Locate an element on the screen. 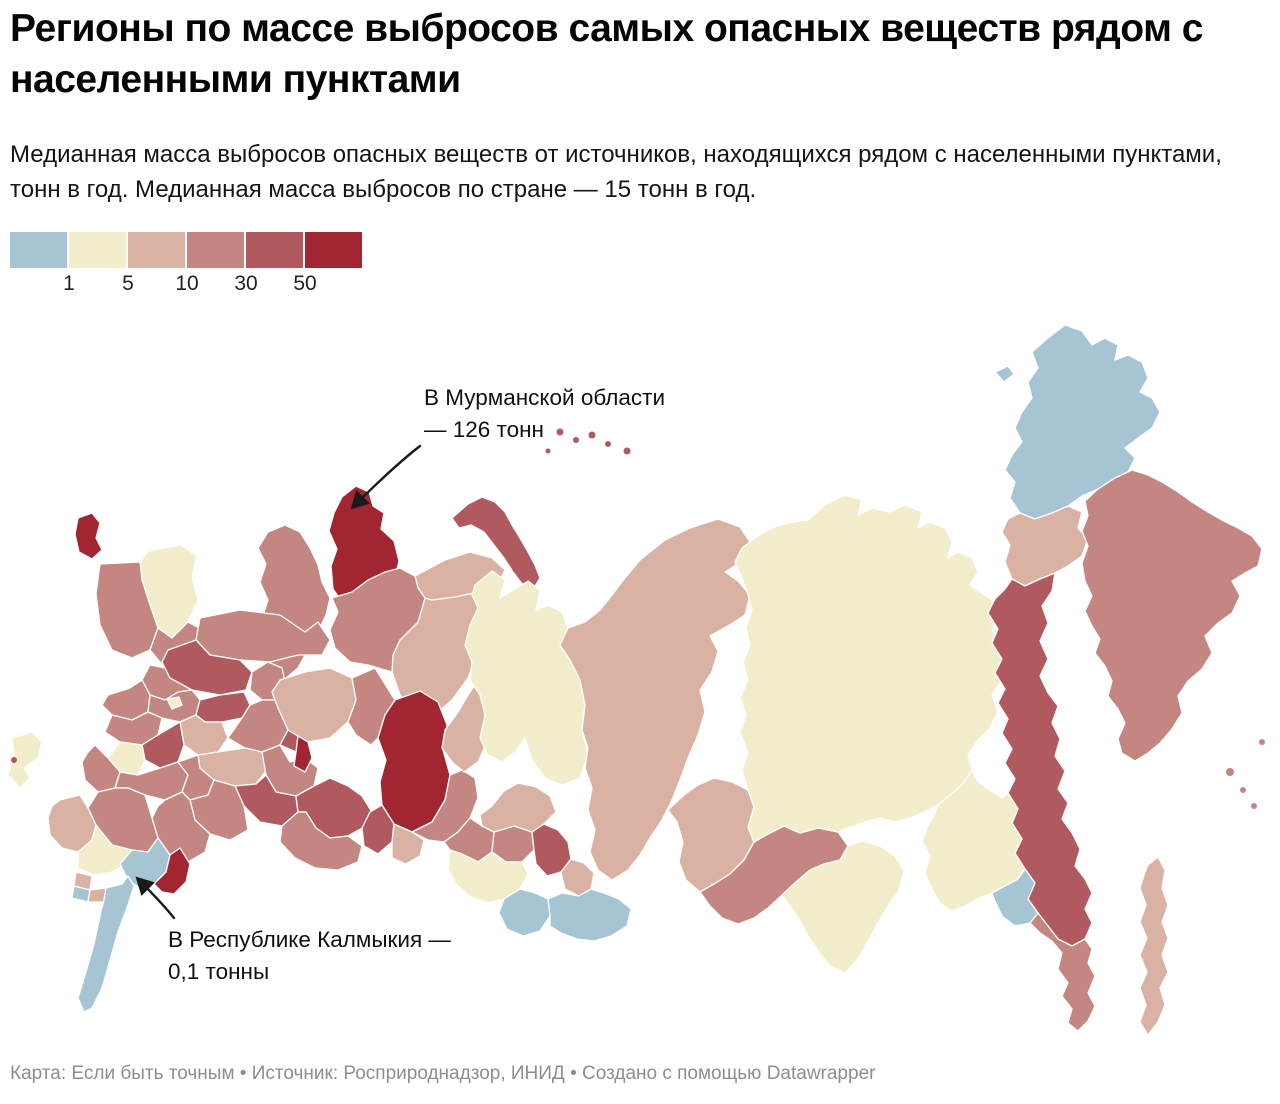 The width and height of the screenshot is (1280, 1104). region-chechnya: Чеченская Республика is located at coordinates (97, 895).